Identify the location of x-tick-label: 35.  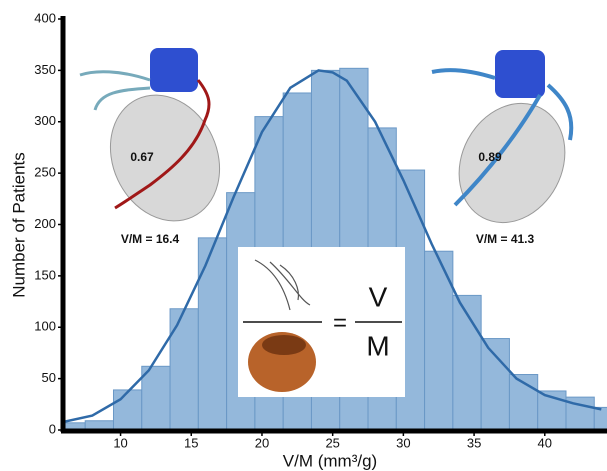
(474, 442).